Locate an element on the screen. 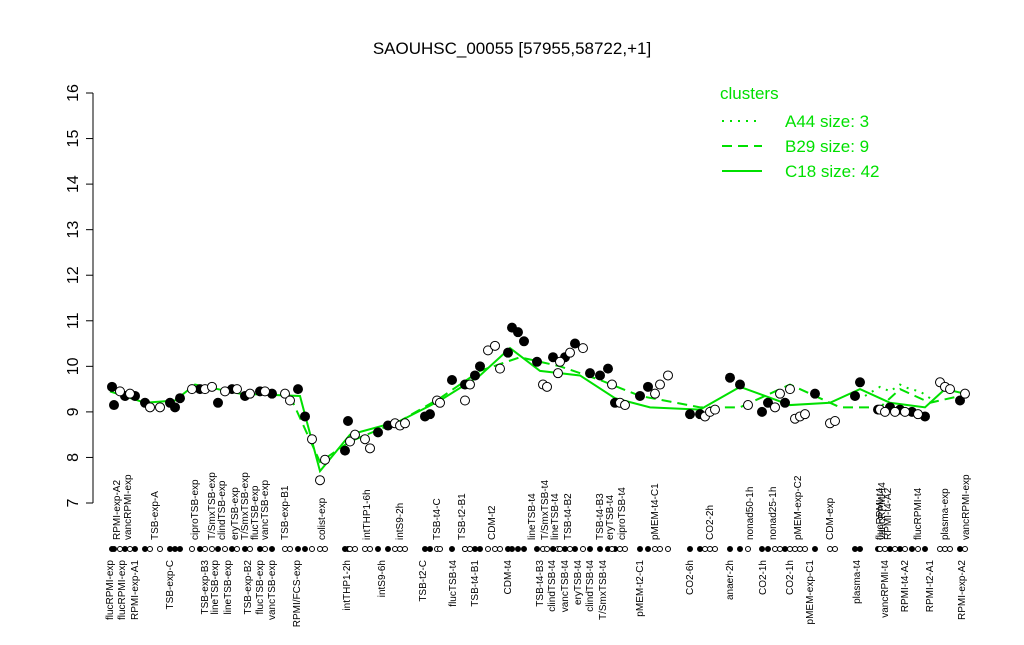 The image size is (1024, 645). bottom-label: CO2-1h is located at coordinates (790, 577).